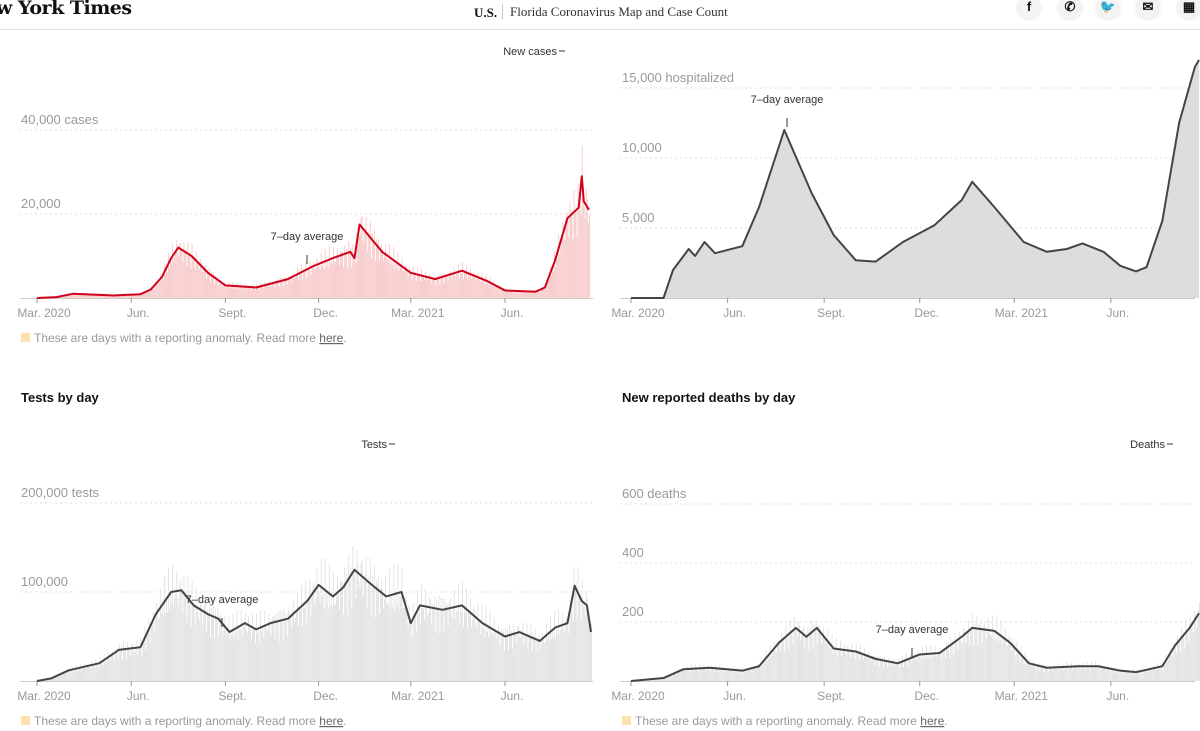 This screenshot has width=1200, height=731. I want to click on deaths-x-tick-label: Dec., so click(926, 696).